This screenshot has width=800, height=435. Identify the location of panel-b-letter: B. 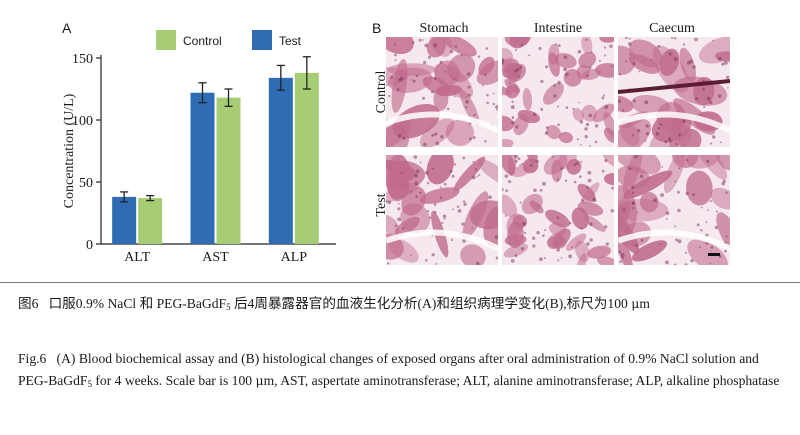
(377, 28).